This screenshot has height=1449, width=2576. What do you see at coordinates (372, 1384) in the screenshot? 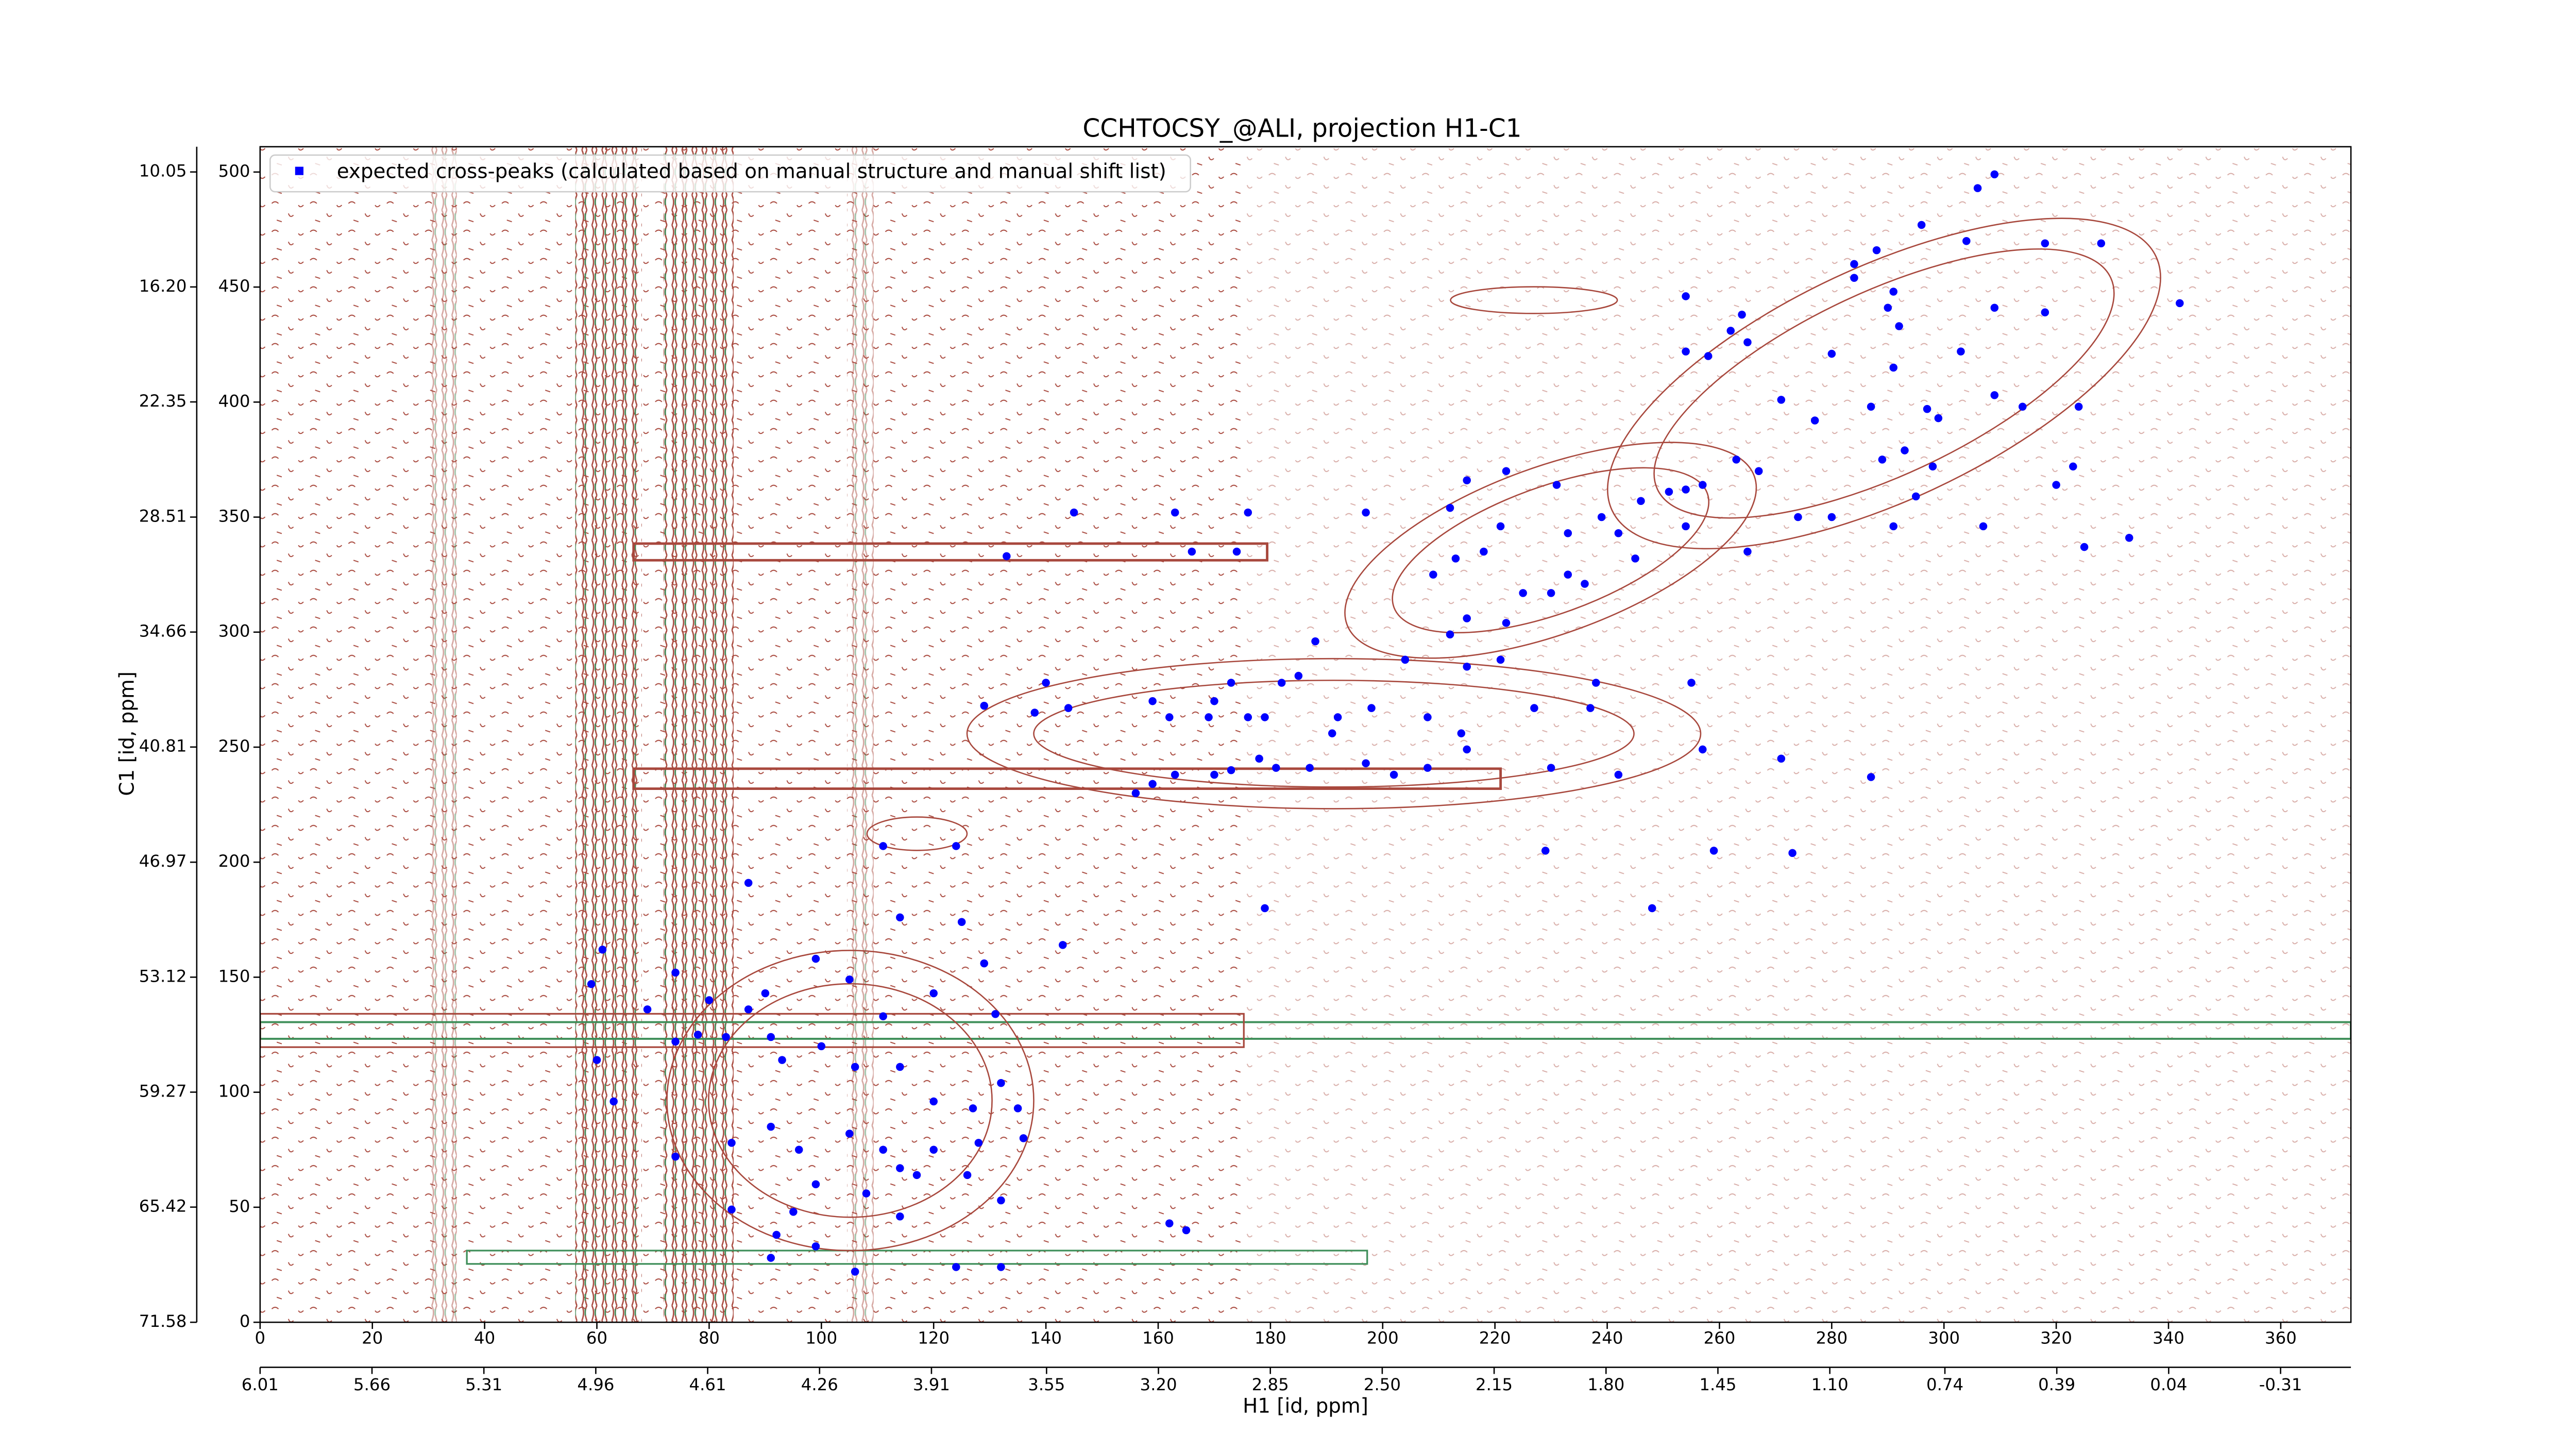
I see `x2-tick-label: 5.66` at bounding box center [372, 1384].